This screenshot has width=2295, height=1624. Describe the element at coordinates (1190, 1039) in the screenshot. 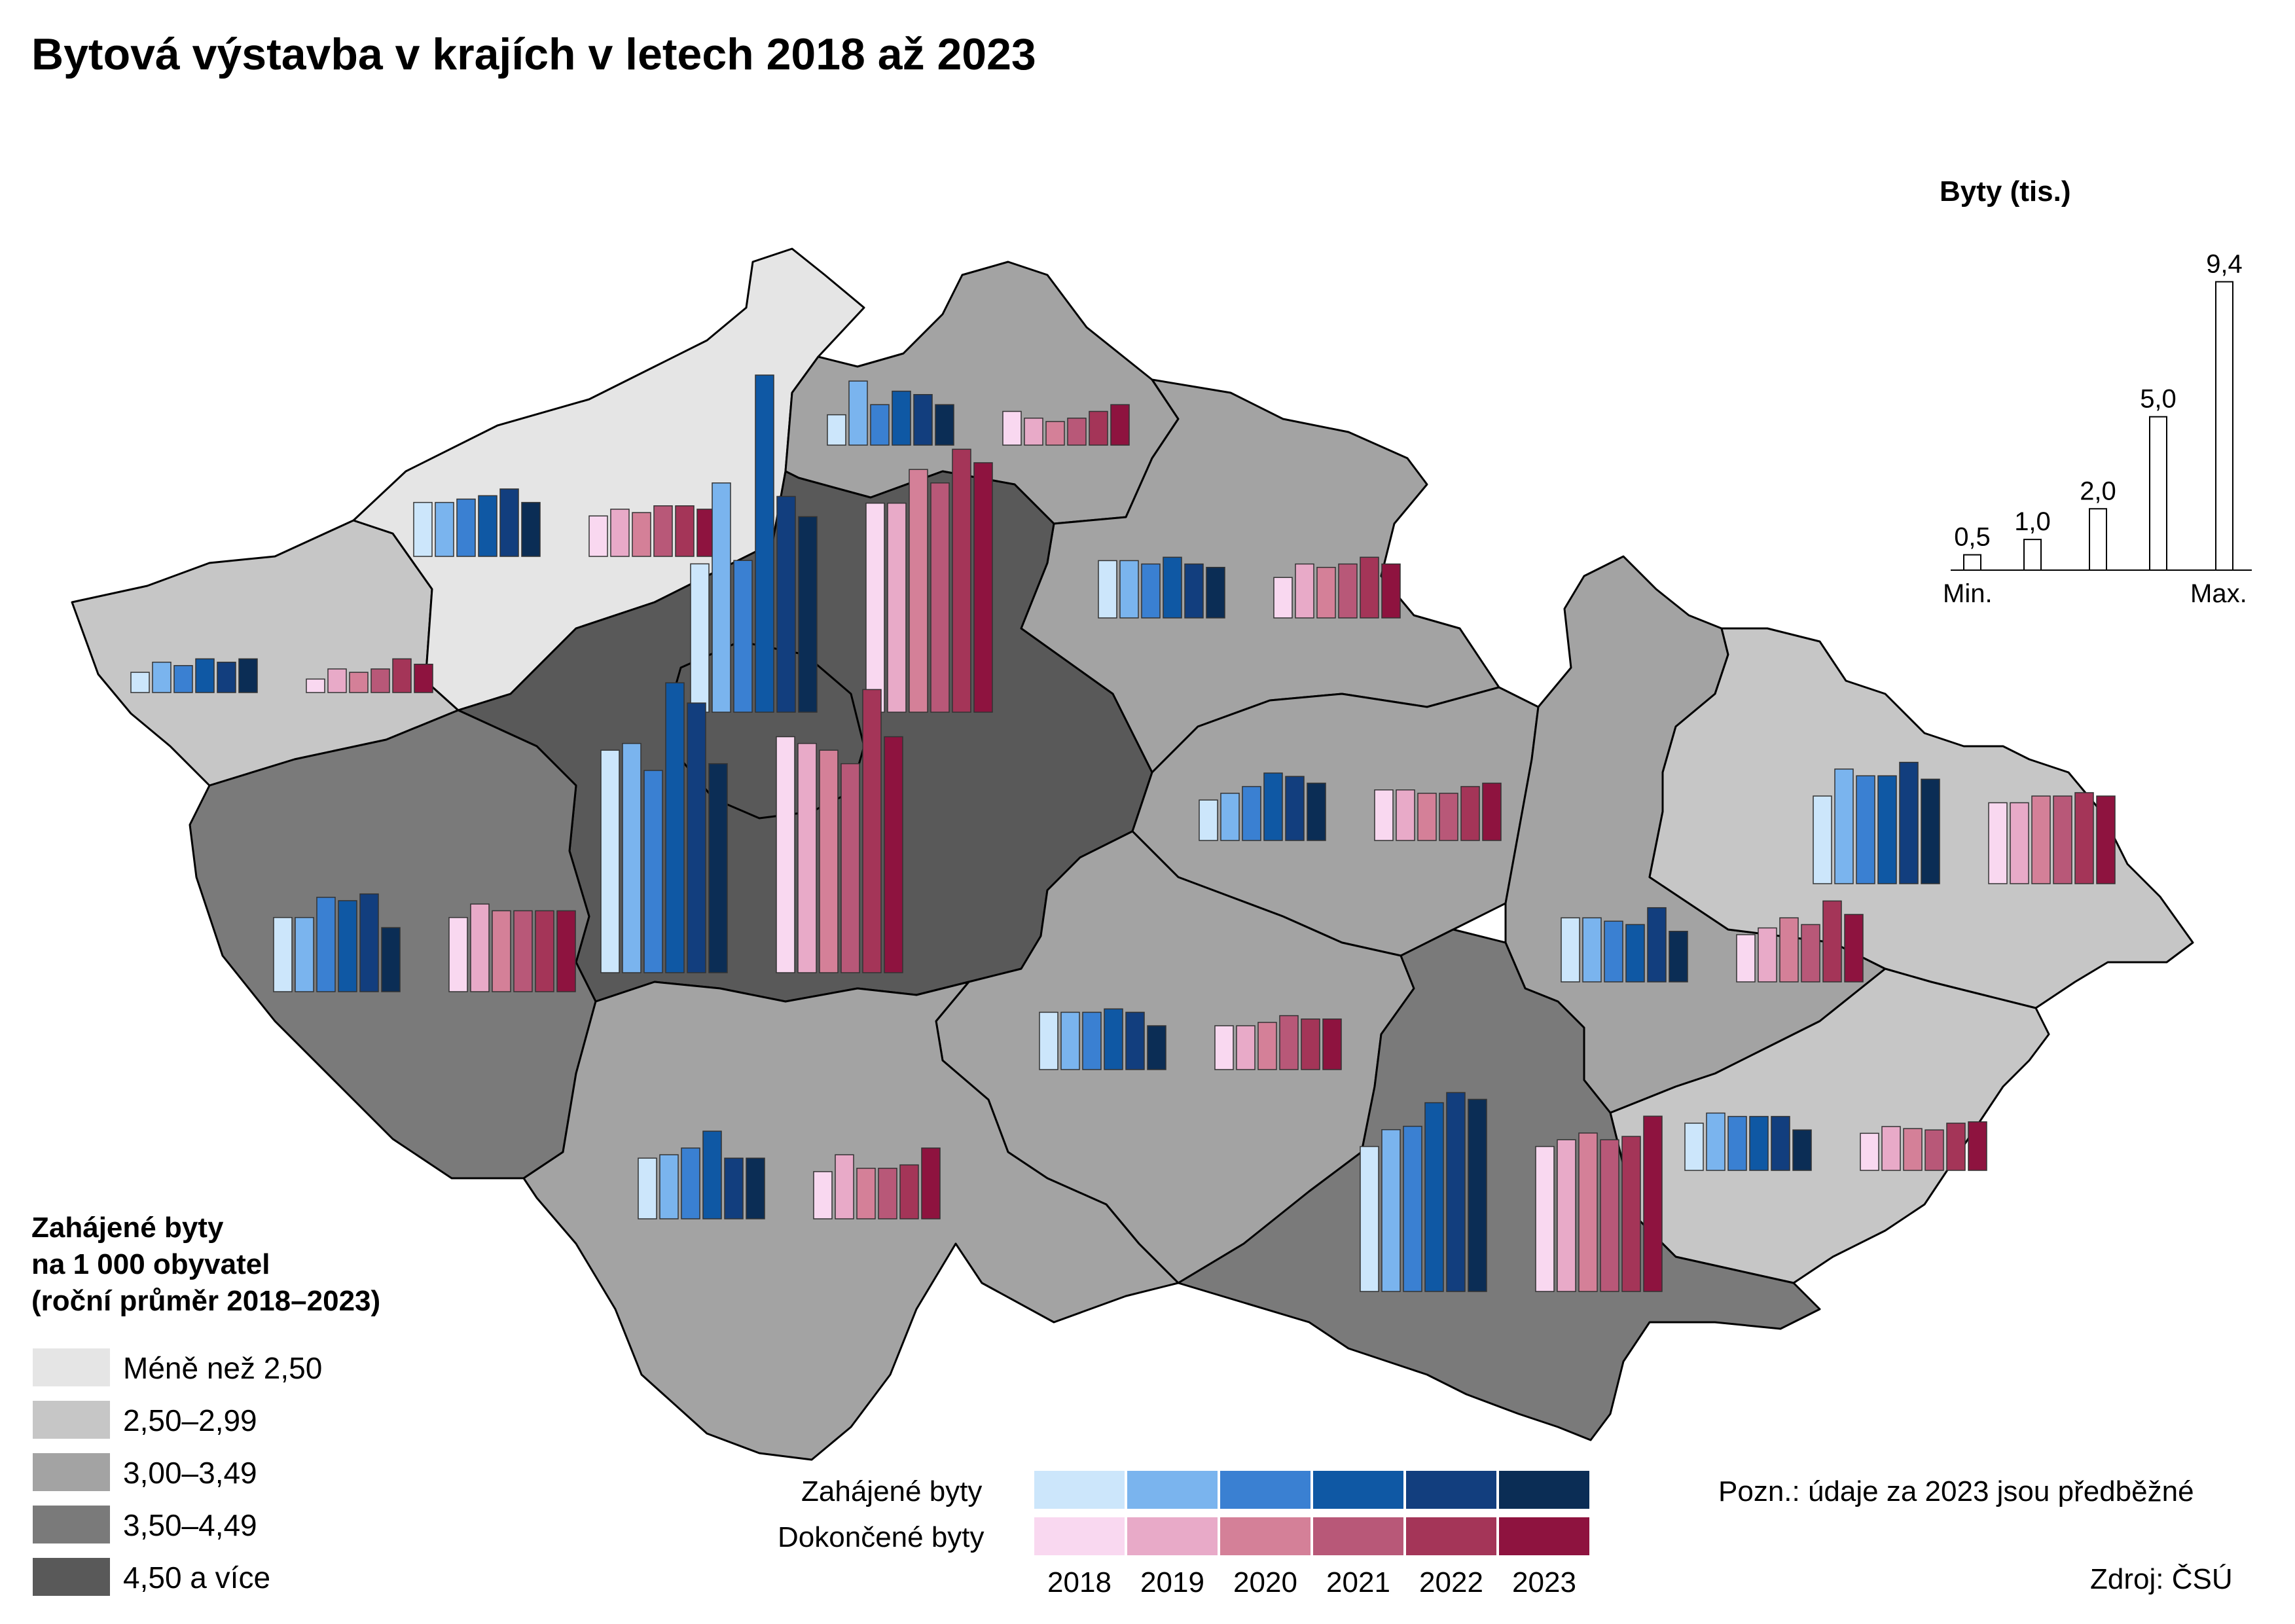

I see `bar-chart-vysocina` at that location.